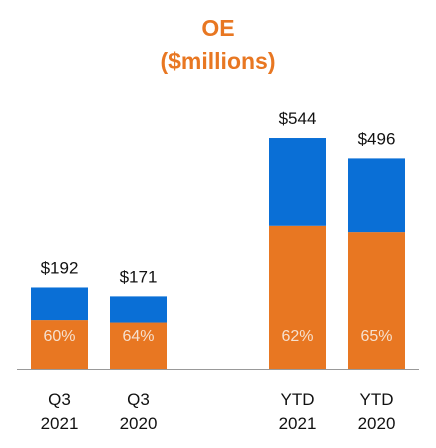 Image resolution: width=436 pixels, height=448 pixels. I want to click on bar-share-label: 65%, so click(376, 336).